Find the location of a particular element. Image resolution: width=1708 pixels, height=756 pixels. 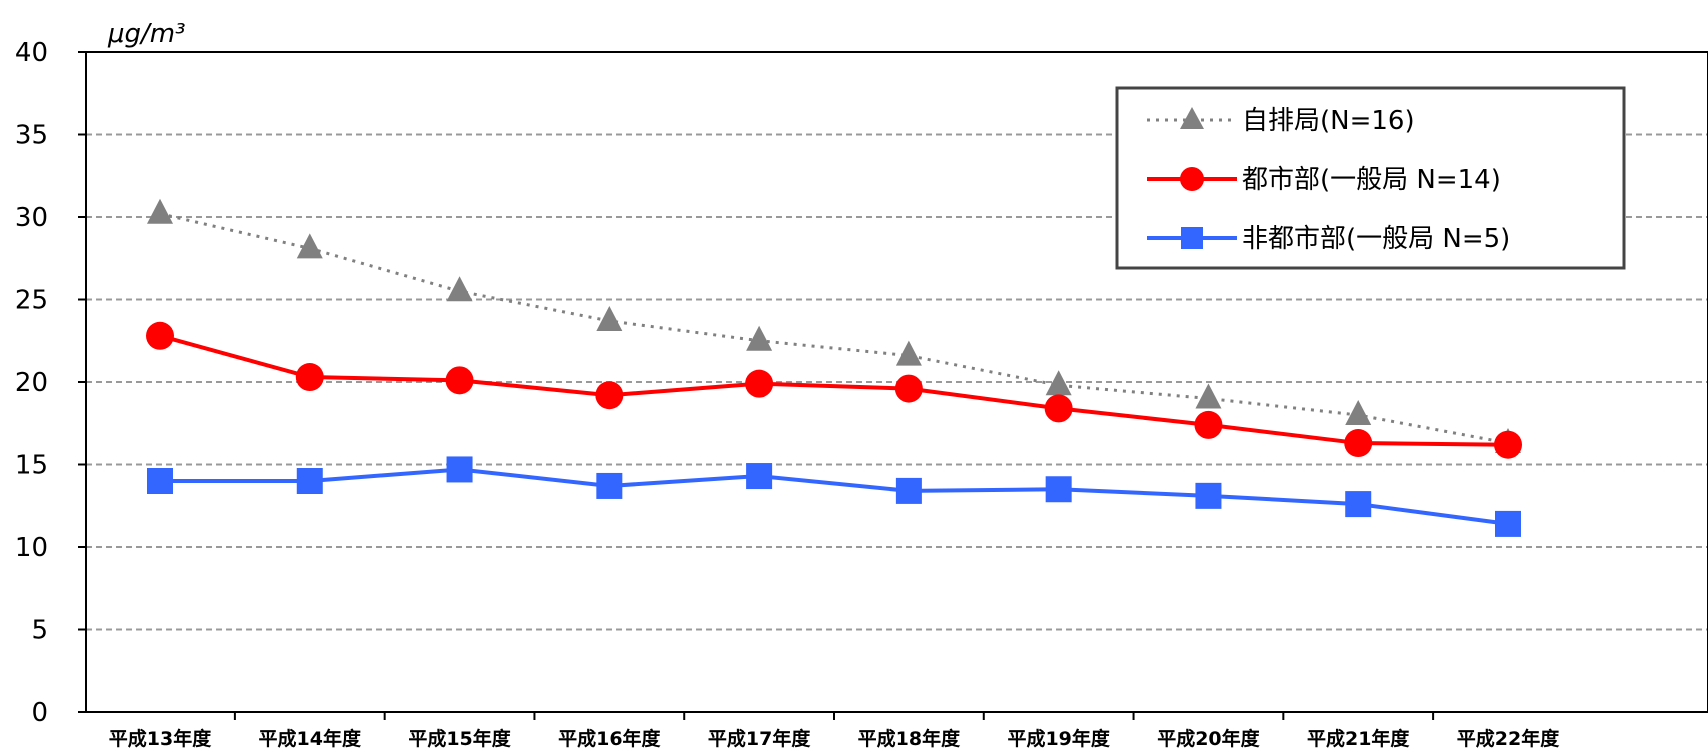

x-tick-label-4: 平成16年度 is located at coordinates (609, 738).